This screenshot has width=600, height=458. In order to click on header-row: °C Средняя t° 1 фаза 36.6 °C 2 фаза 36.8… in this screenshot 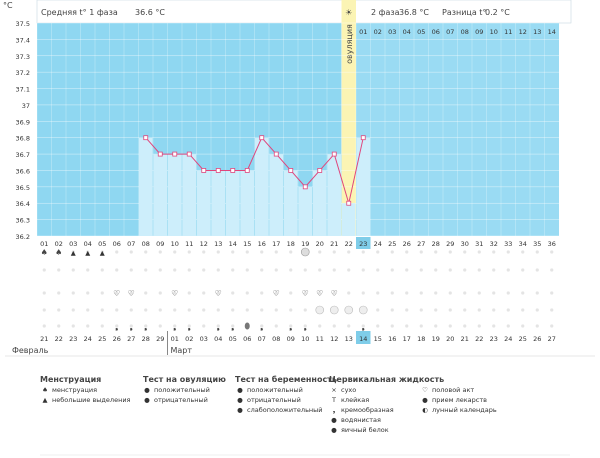, I will do `click(287, 12)`.